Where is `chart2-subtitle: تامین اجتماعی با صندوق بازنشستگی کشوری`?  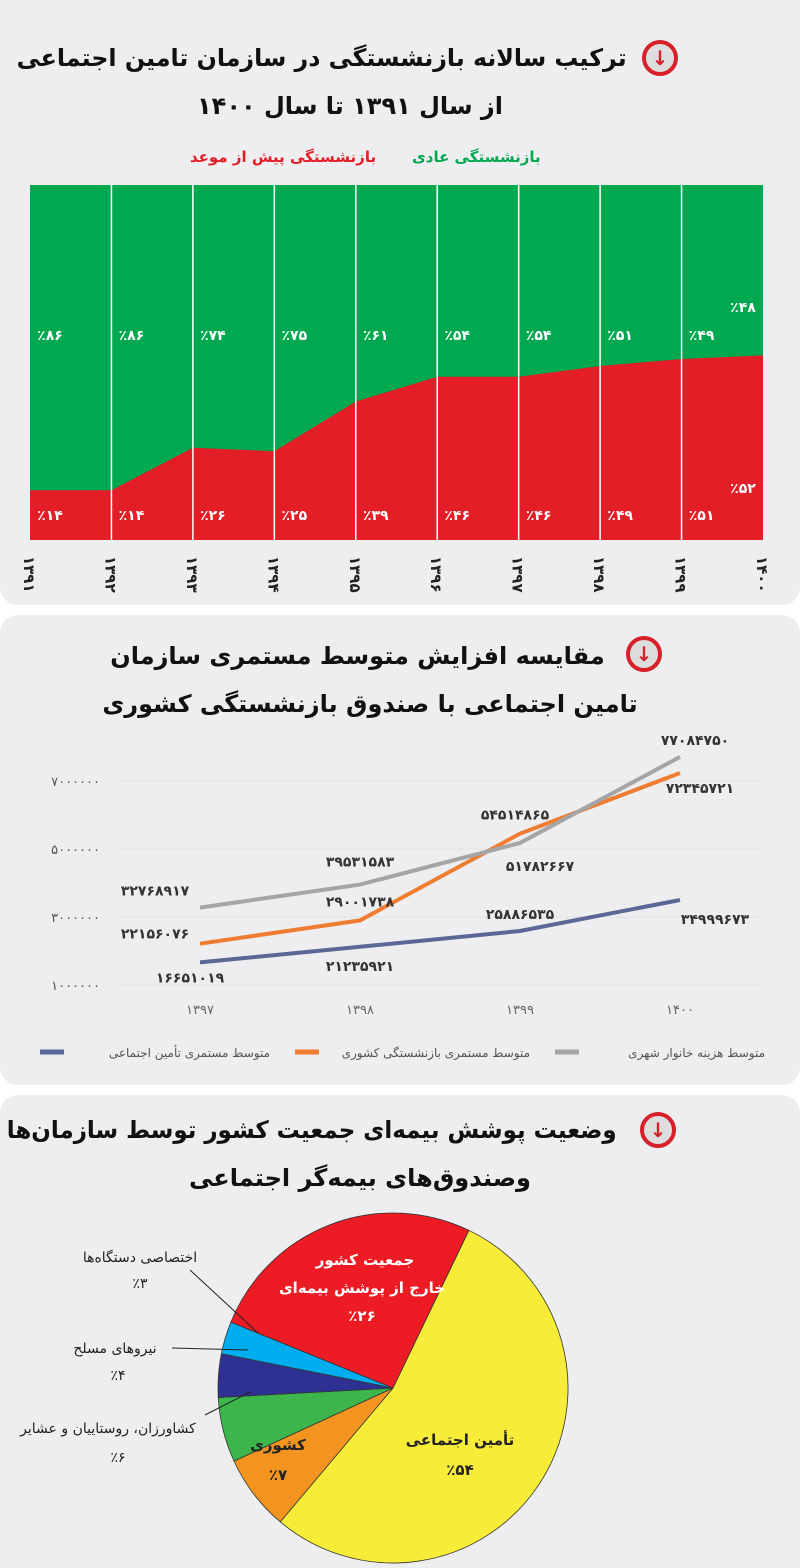 chart2-subtitle: تامین اجتماعی با صندوق بازنشستگی کشوری is located at coordinates (370, 704).